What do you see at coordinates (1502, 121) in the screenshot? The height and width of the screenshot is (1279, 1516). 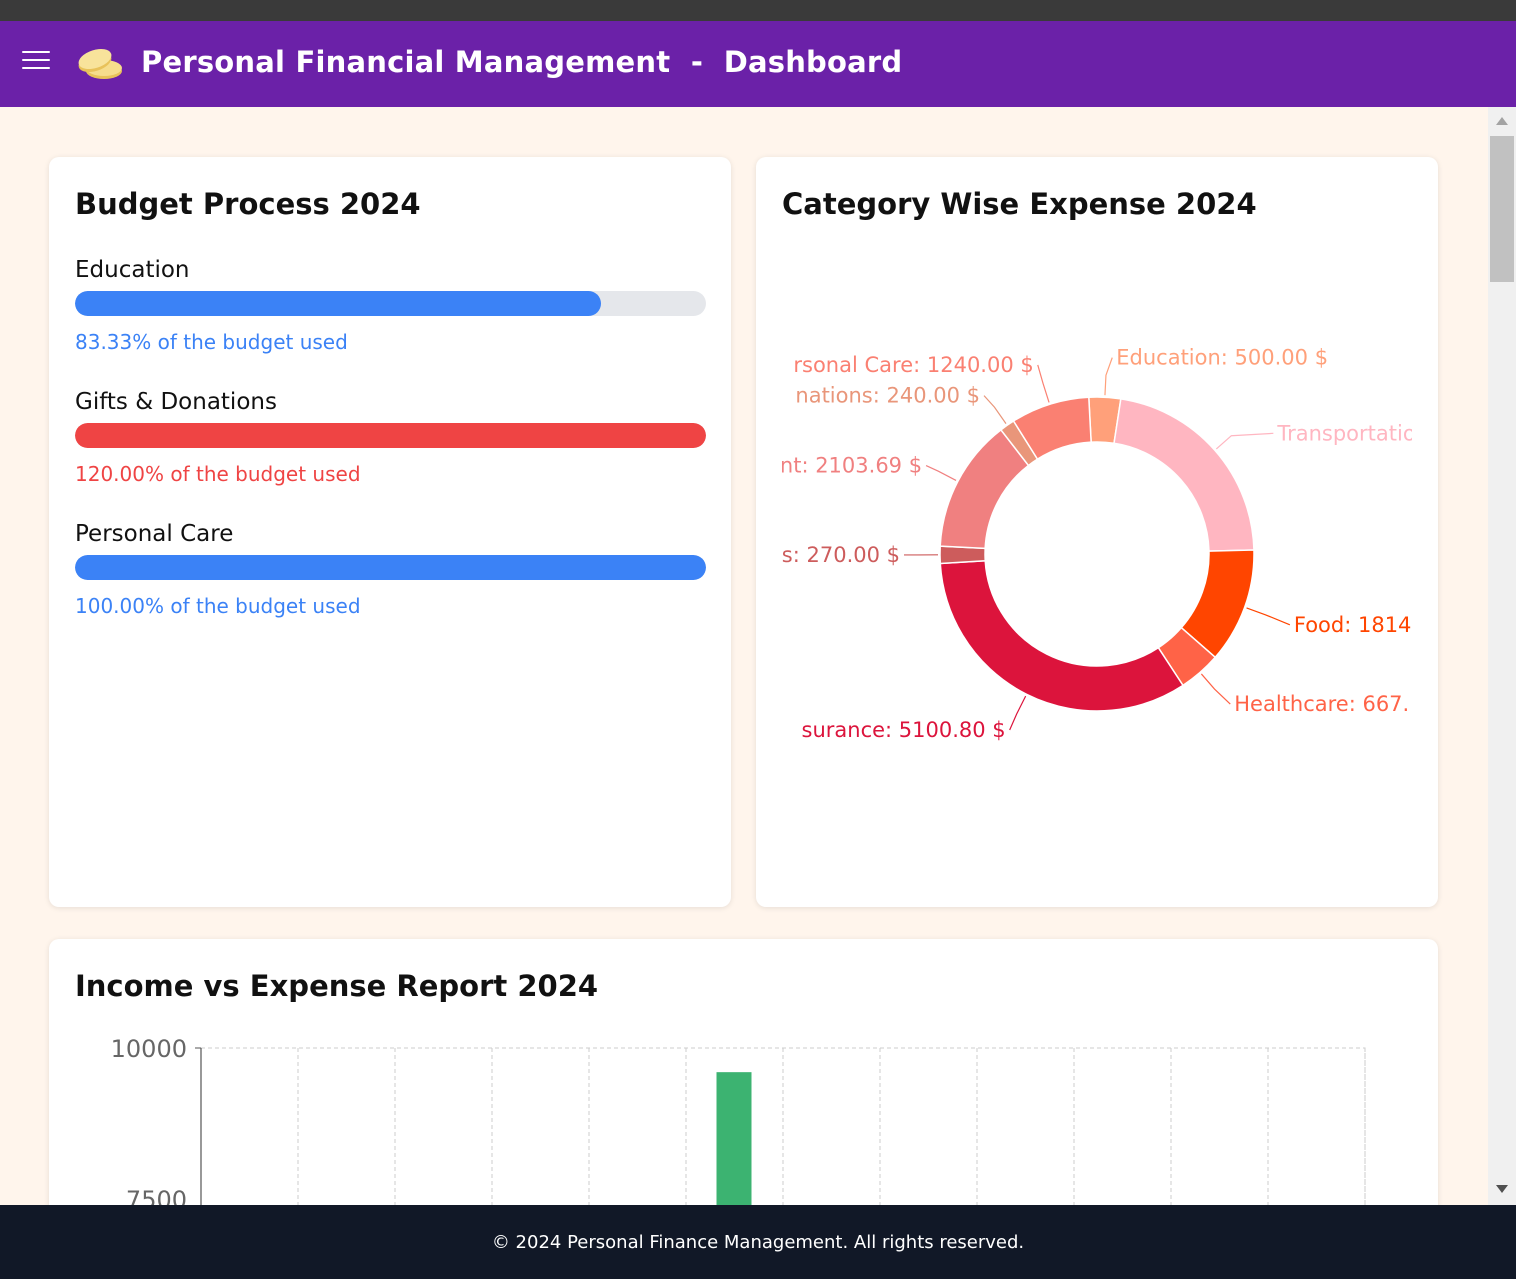 I see `scroll-up-arrow-icon` at bounding box center [1502, 121].